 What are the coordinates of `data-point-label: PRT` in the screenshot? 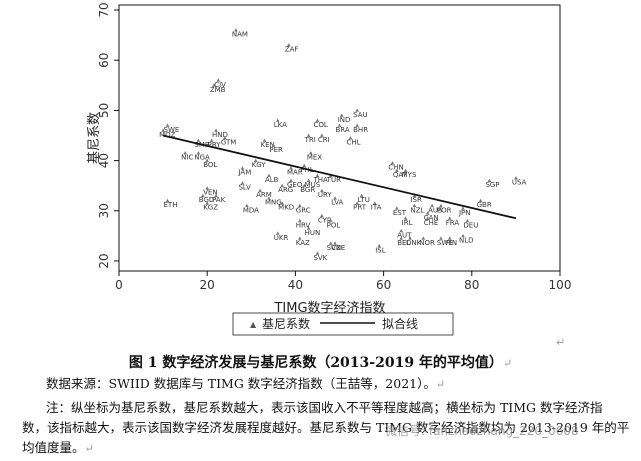 It's located at (360, 208).